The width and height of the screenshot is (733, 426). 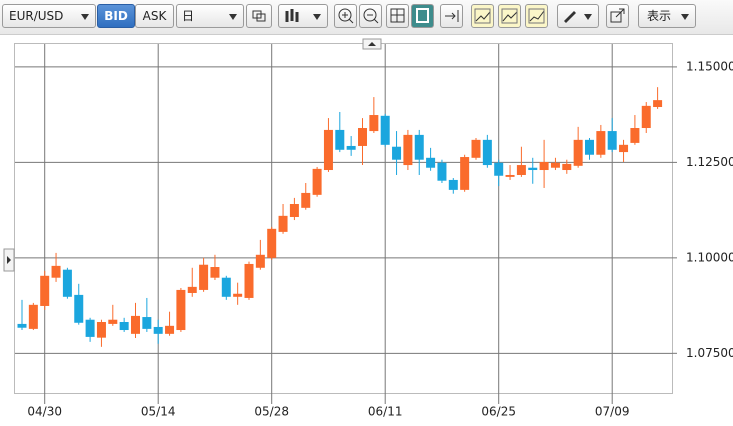 What do you see at coordinates (370, 16) in the screenshot?
I see `zoom-out` at bounding box center [370, 16].